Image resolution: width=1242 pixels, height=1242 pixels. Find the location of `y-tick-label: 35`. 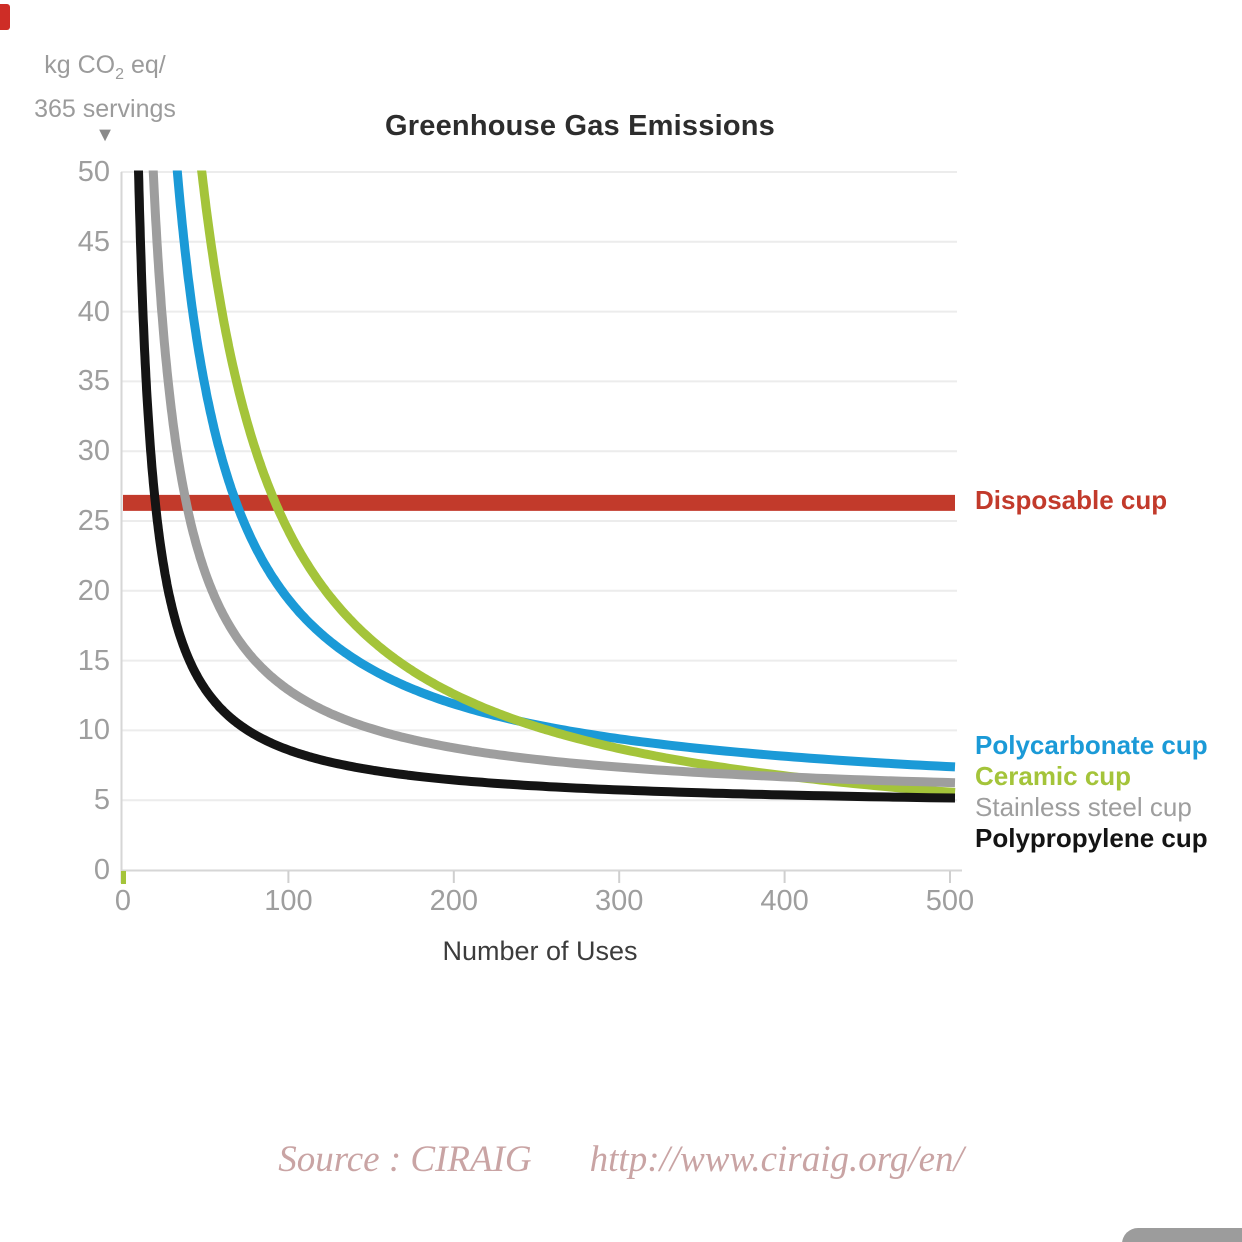

y-tick-label: 35 is located at coordinates (93, 381).